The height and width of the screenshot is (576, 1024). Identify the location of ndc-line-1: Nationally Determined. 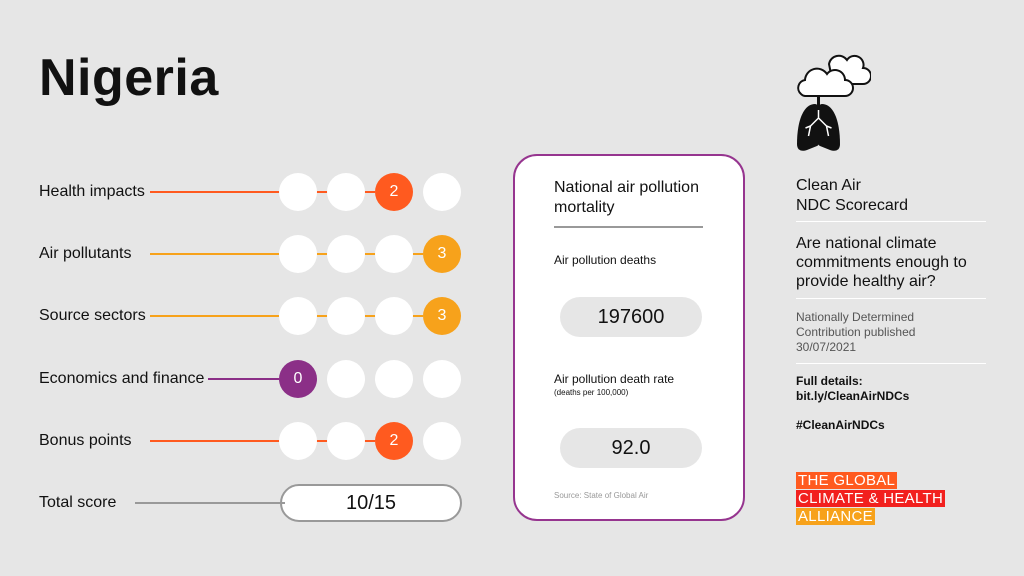
(855, 317).